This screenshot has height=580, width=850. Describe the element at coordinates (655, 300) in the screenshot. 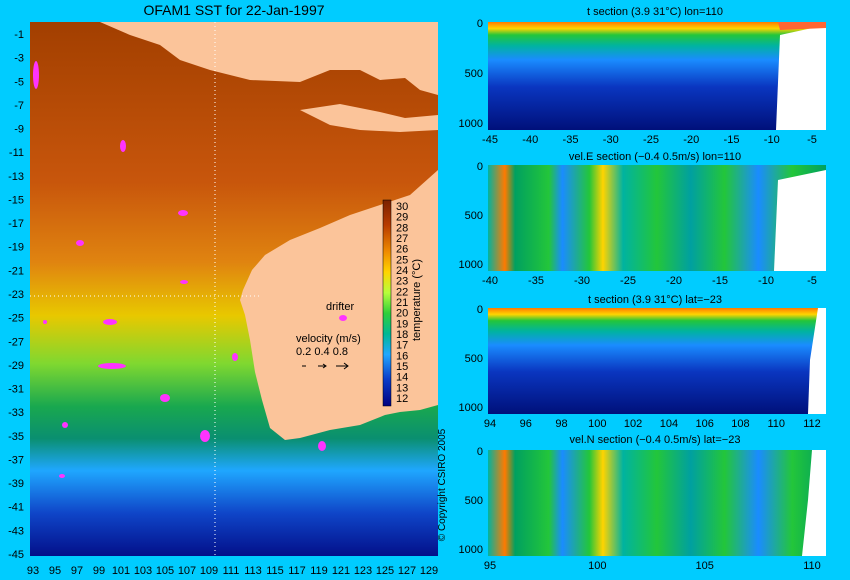

I see `panel-title: t section (3.9 31°C) lat=−23` at that location.